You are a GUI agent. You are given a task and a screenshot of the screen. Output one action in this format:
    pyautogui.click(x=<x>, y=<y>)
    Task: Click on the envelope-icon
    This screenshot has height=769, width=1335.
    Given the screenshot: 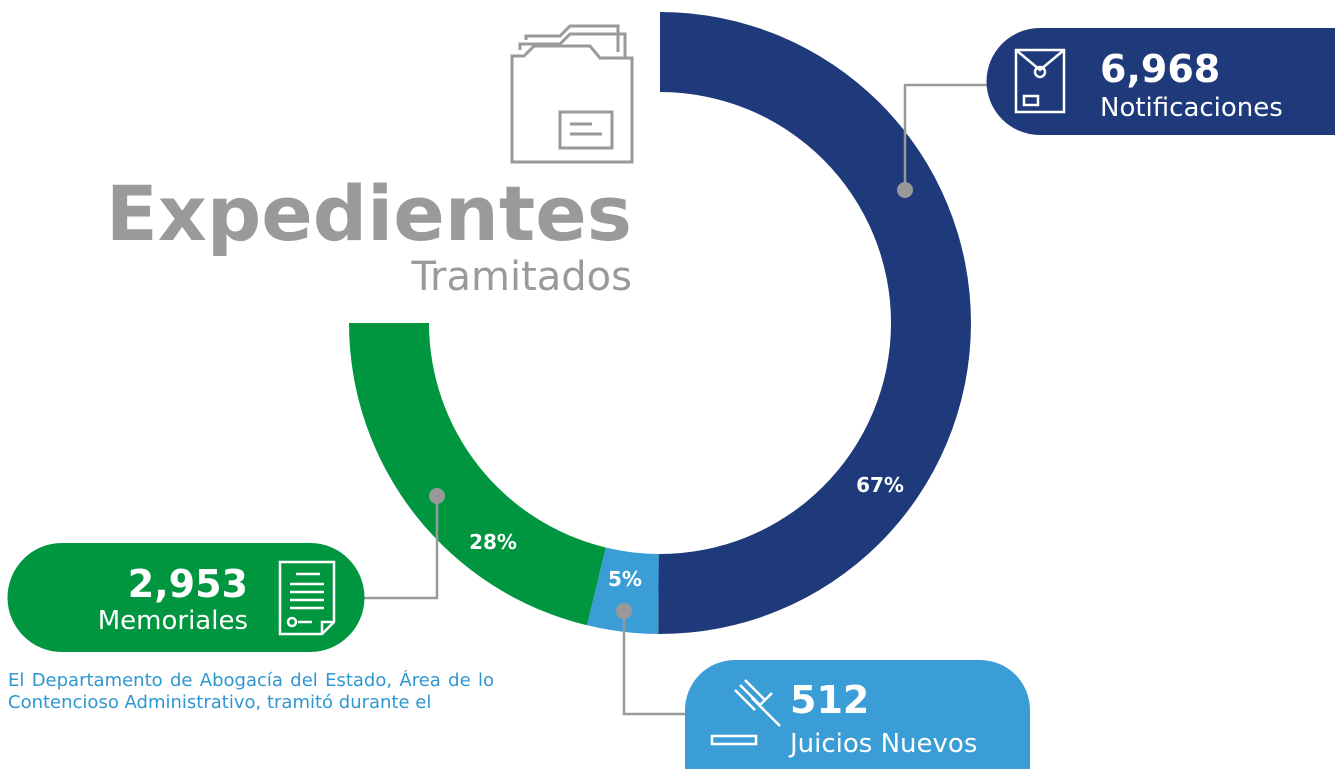 What is the action you would take?
    pyautogui.click(x=1040, y=81)
    